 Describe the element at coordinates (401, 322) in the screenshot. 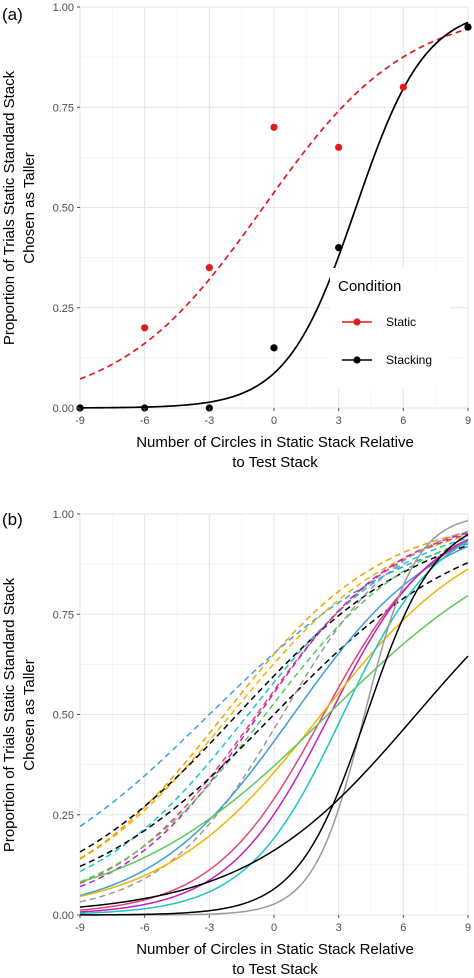

I see `legend-label-static: Static` at that location.